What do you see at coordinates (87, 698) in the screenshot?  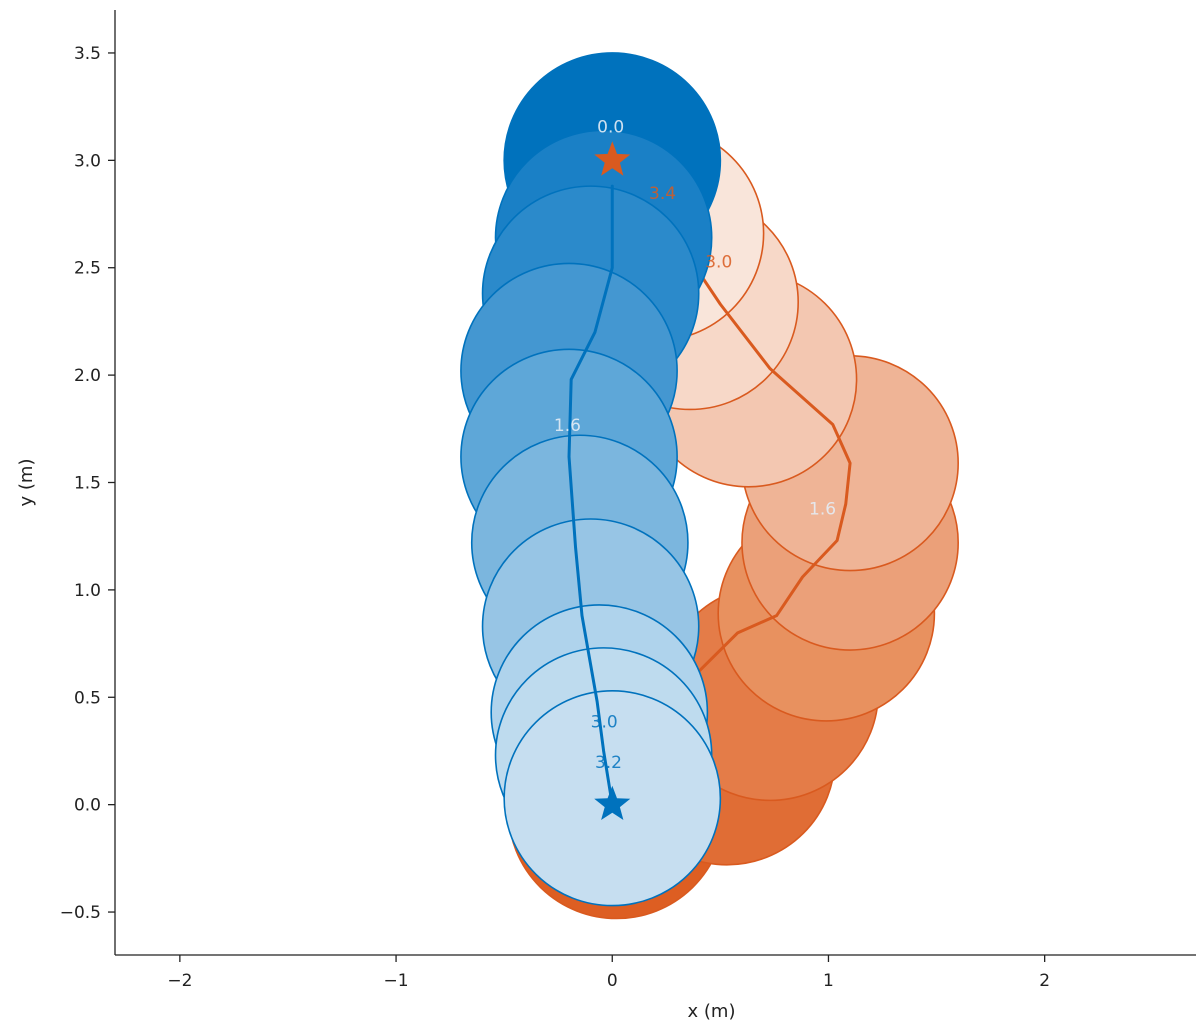 I see `y-tick-label: 0.5` at bounding box center [87, 698].